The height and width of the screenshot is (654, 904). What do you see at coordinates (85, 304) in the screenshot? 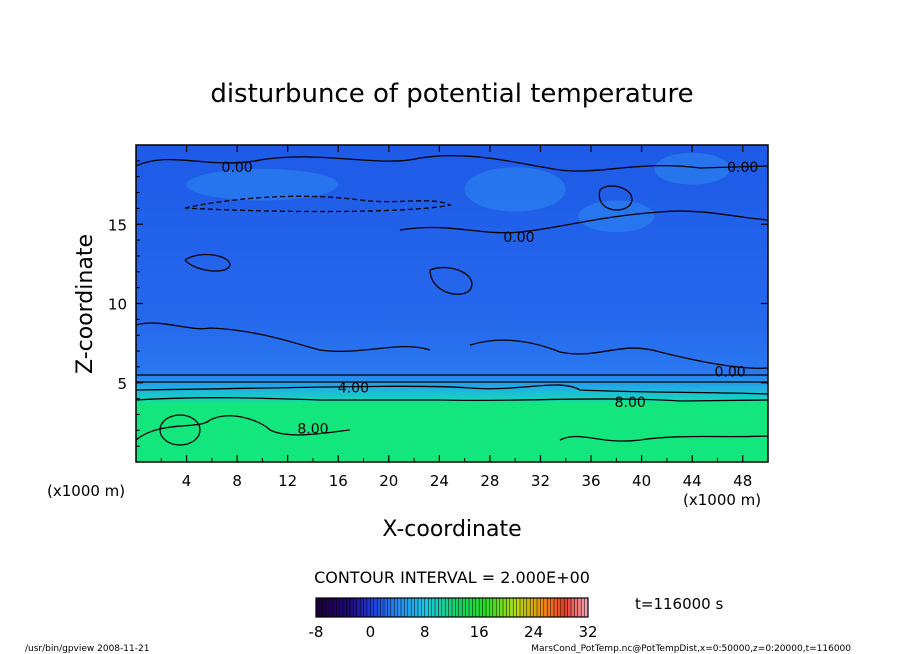
I see `y-axis-label: Z-coordinate` at bounding box center [85, 304].